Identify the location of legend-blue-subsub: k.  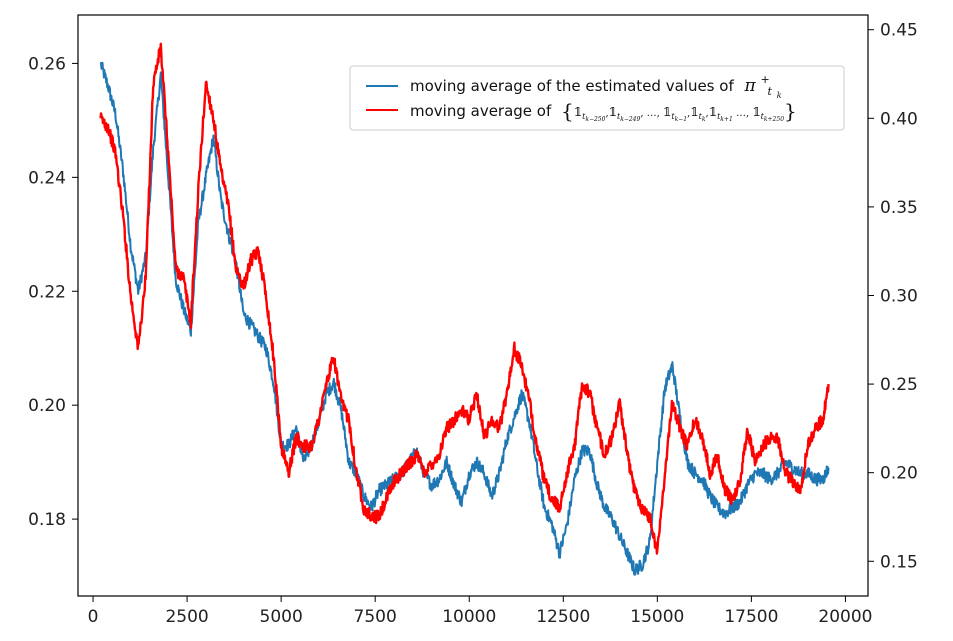
(779, 95).